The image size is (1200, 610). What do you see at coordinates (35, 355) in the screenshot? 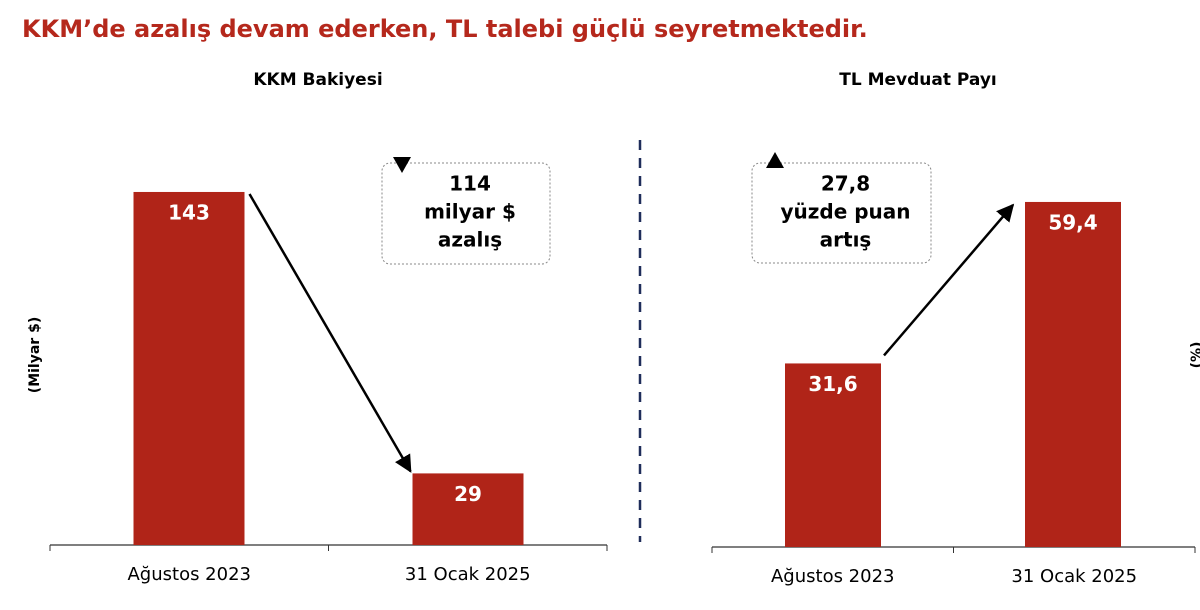
I see `y-axis-label: (Milyar $)` at bounding box center [35, 355].